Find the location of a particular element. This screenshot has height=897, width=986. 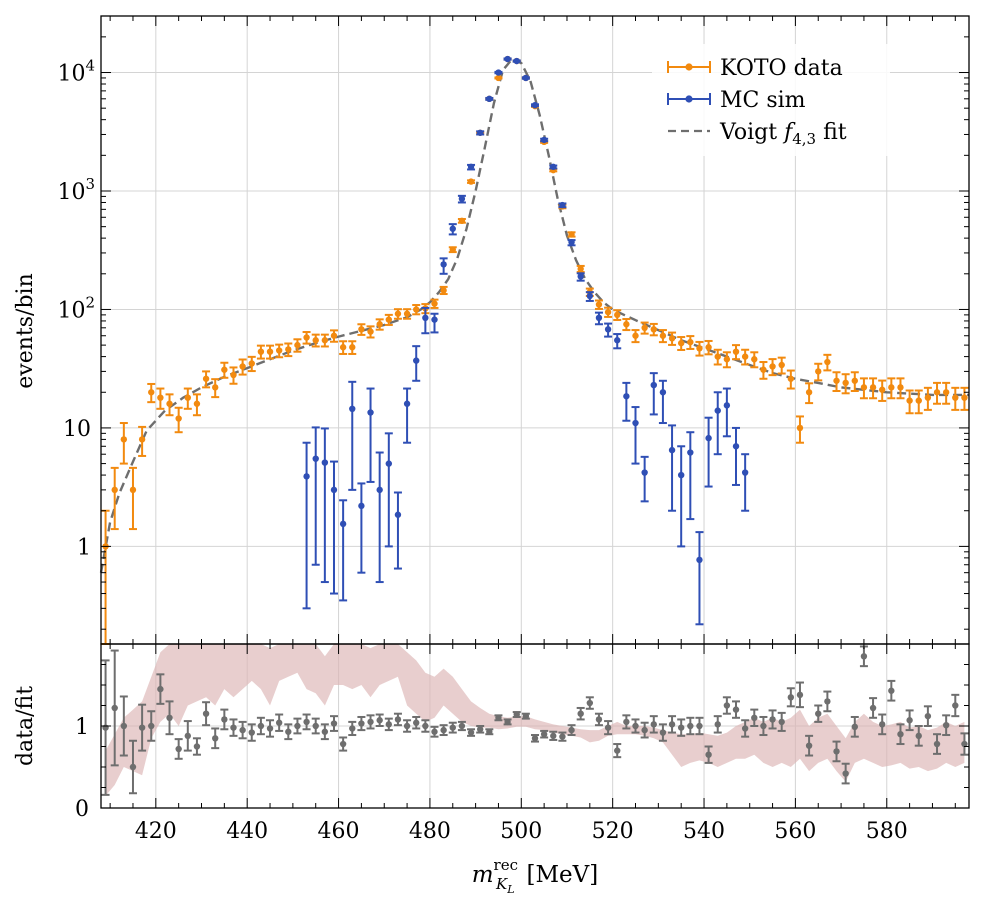

top-y-tick-label-exp: 2 is located at coordinates (90, 302).